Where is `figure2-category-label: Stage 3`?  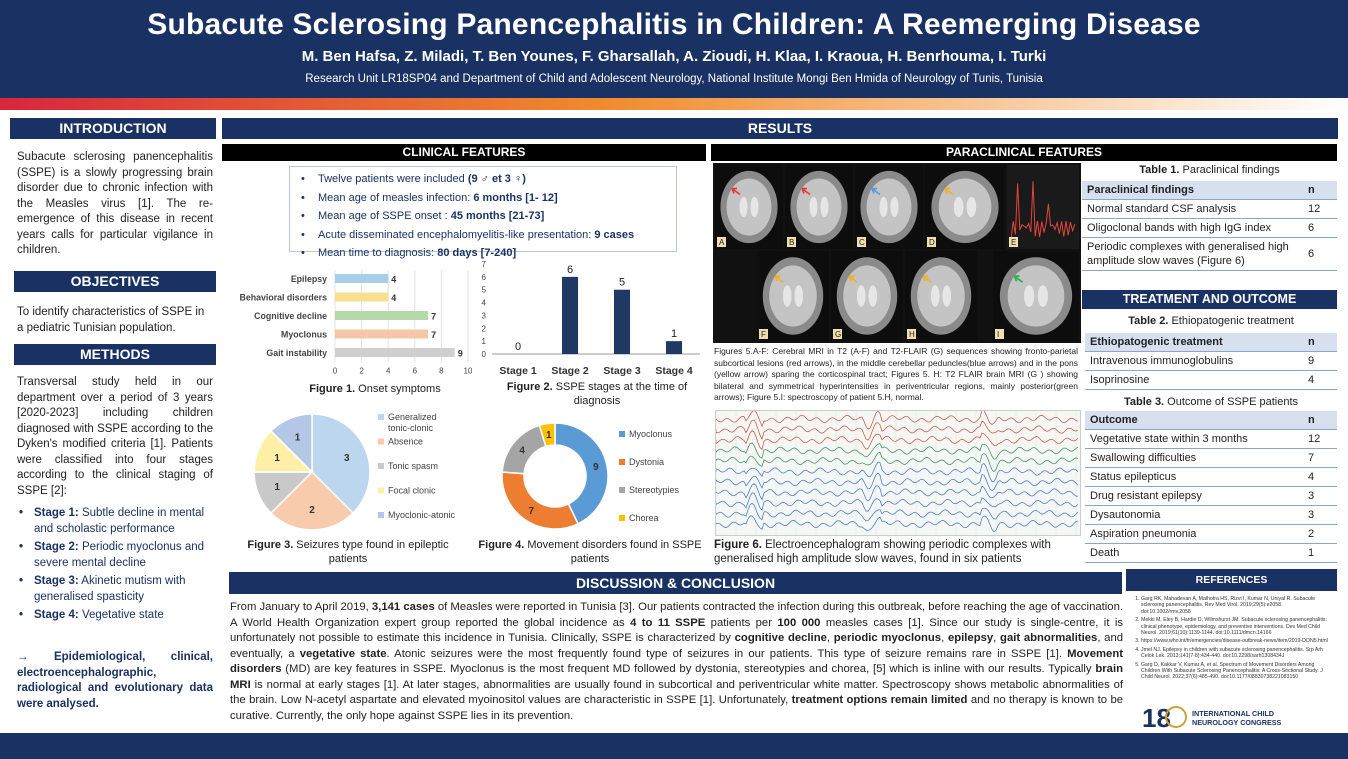
figure2-category-label: Stage 3 is located at coordinates (622, 371).